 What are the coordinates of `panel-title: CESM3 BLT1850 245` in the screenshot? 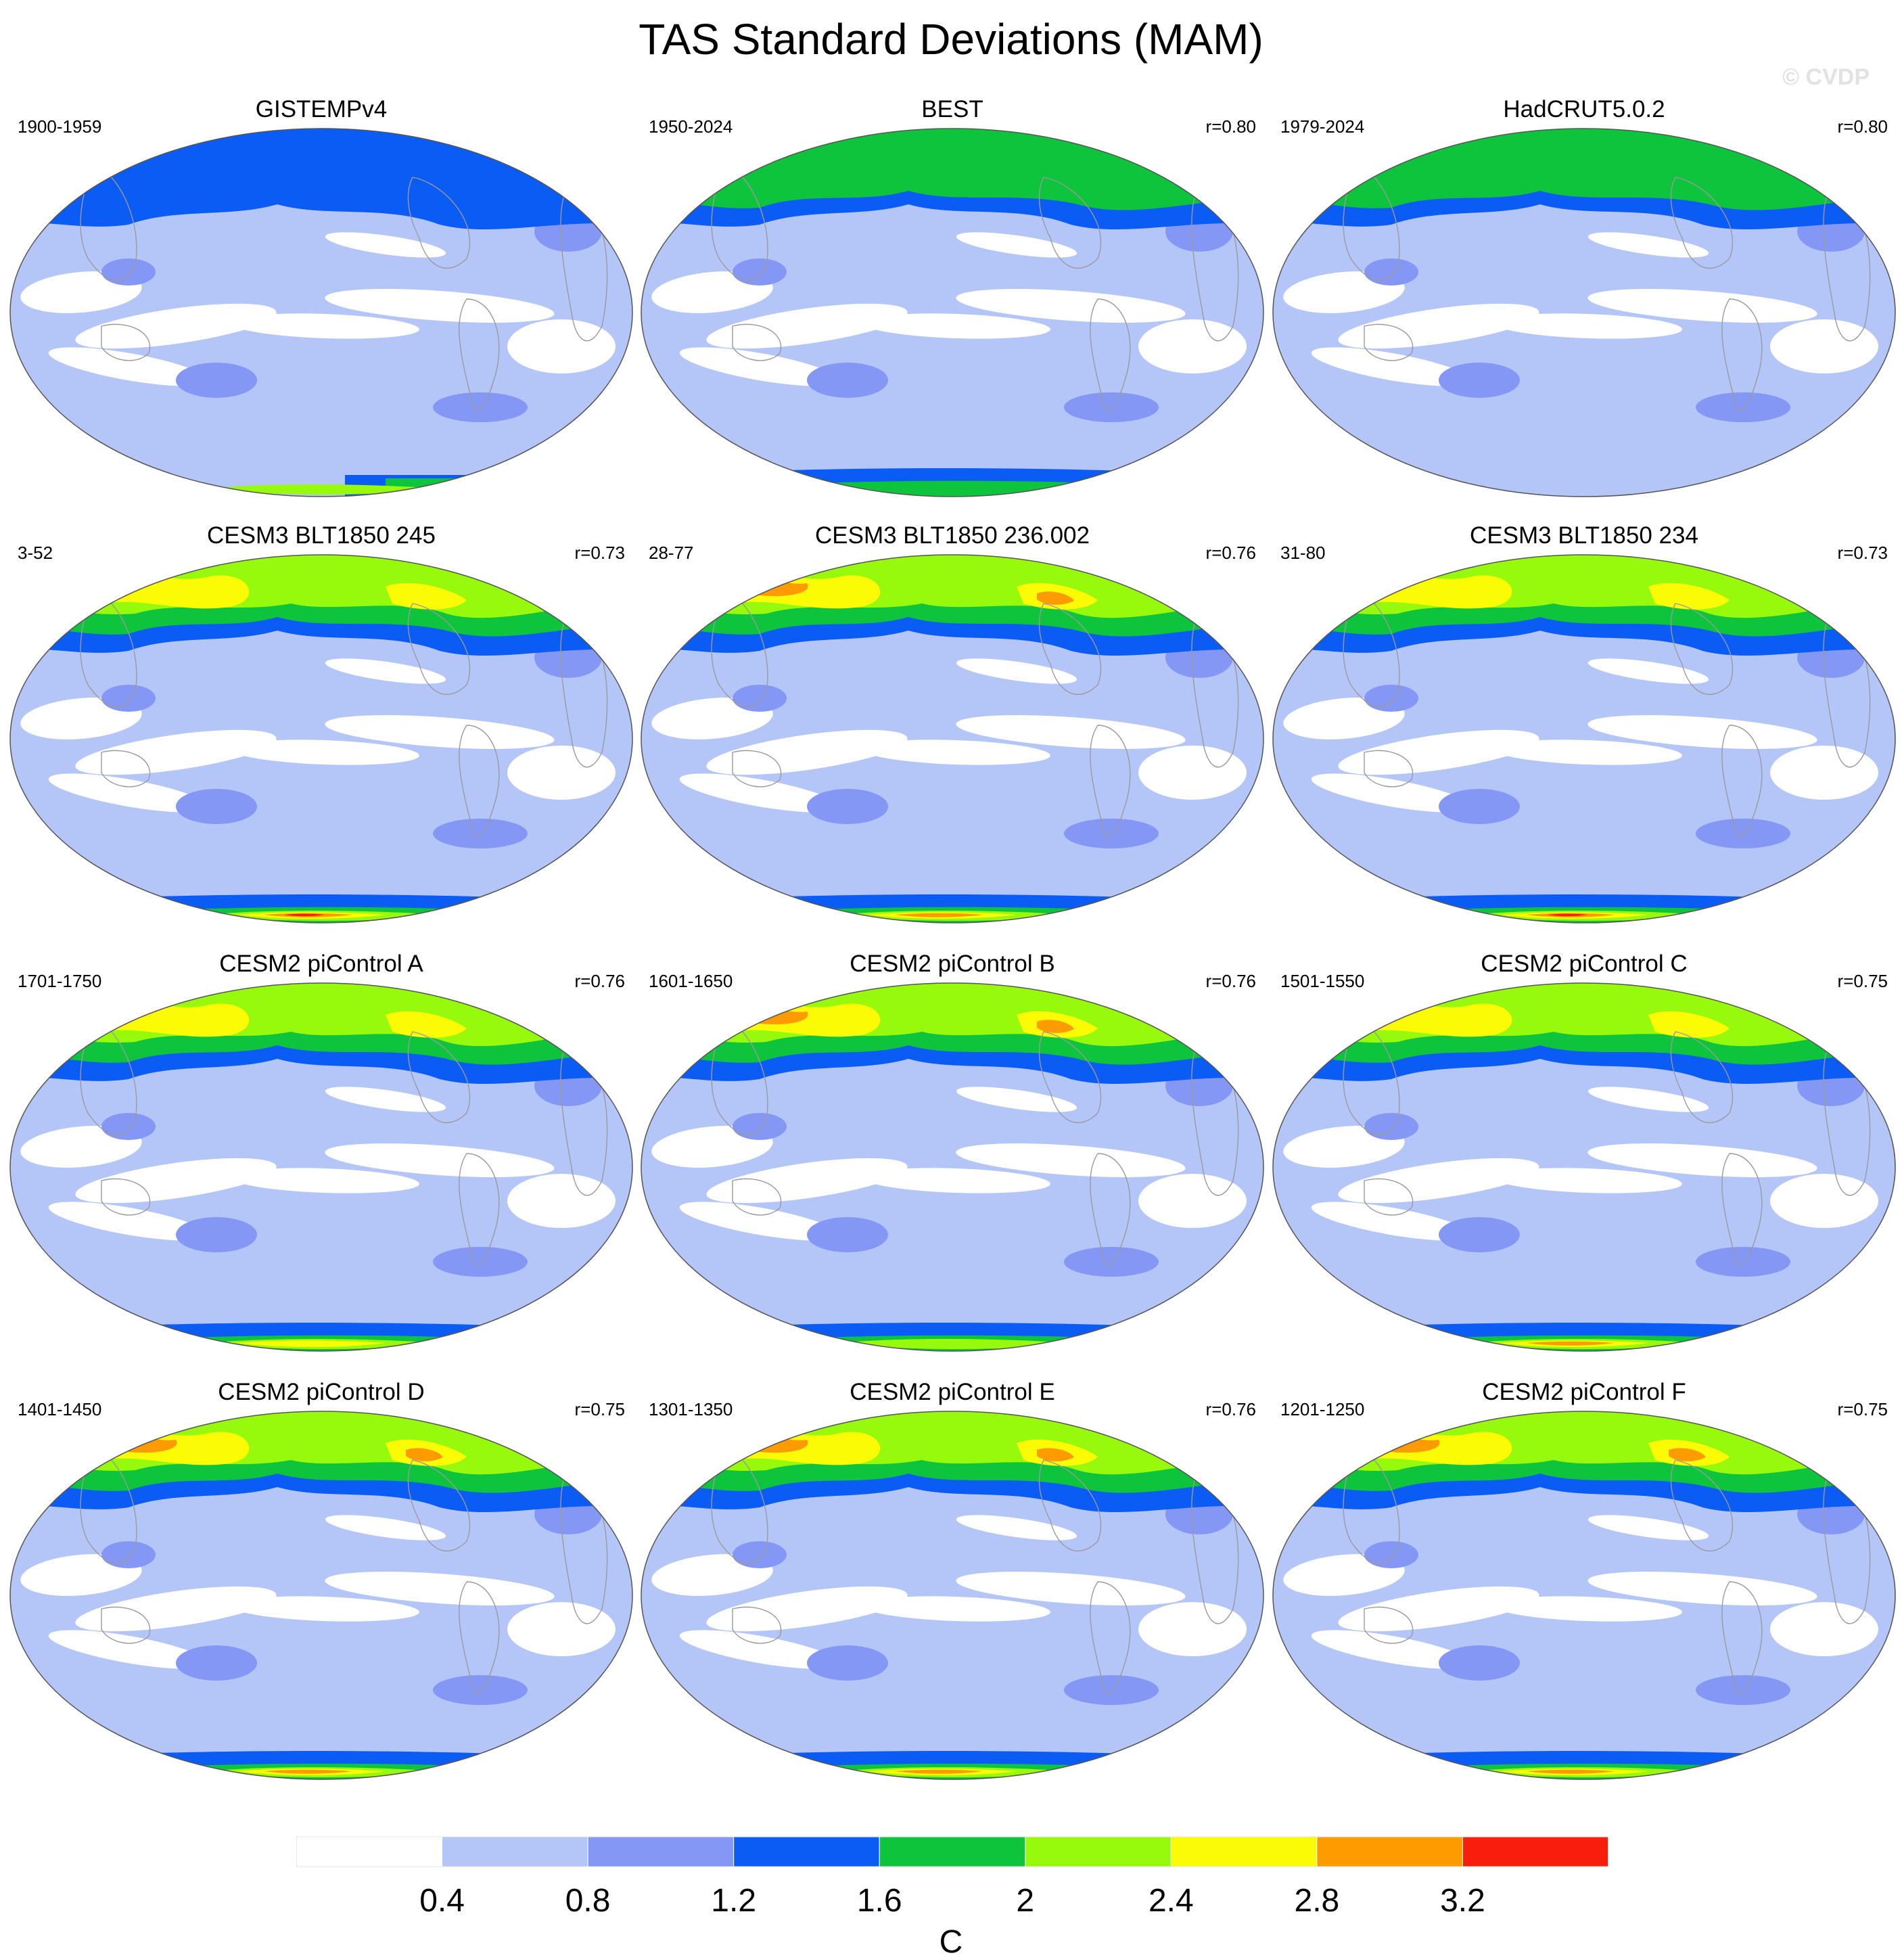 It's located at (321, 535).